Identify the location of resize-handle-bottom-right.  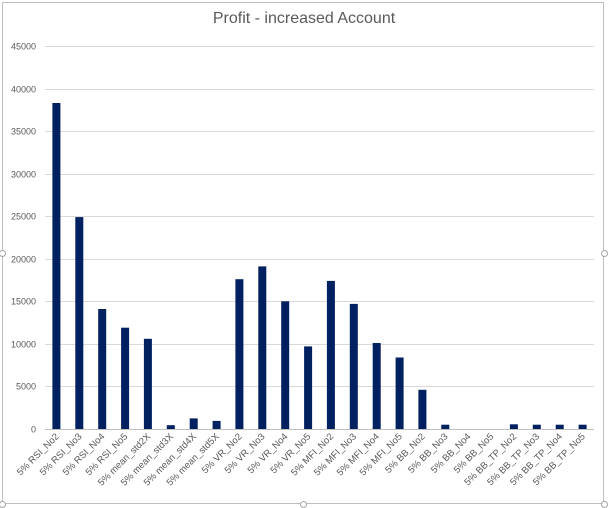
(604, 504).